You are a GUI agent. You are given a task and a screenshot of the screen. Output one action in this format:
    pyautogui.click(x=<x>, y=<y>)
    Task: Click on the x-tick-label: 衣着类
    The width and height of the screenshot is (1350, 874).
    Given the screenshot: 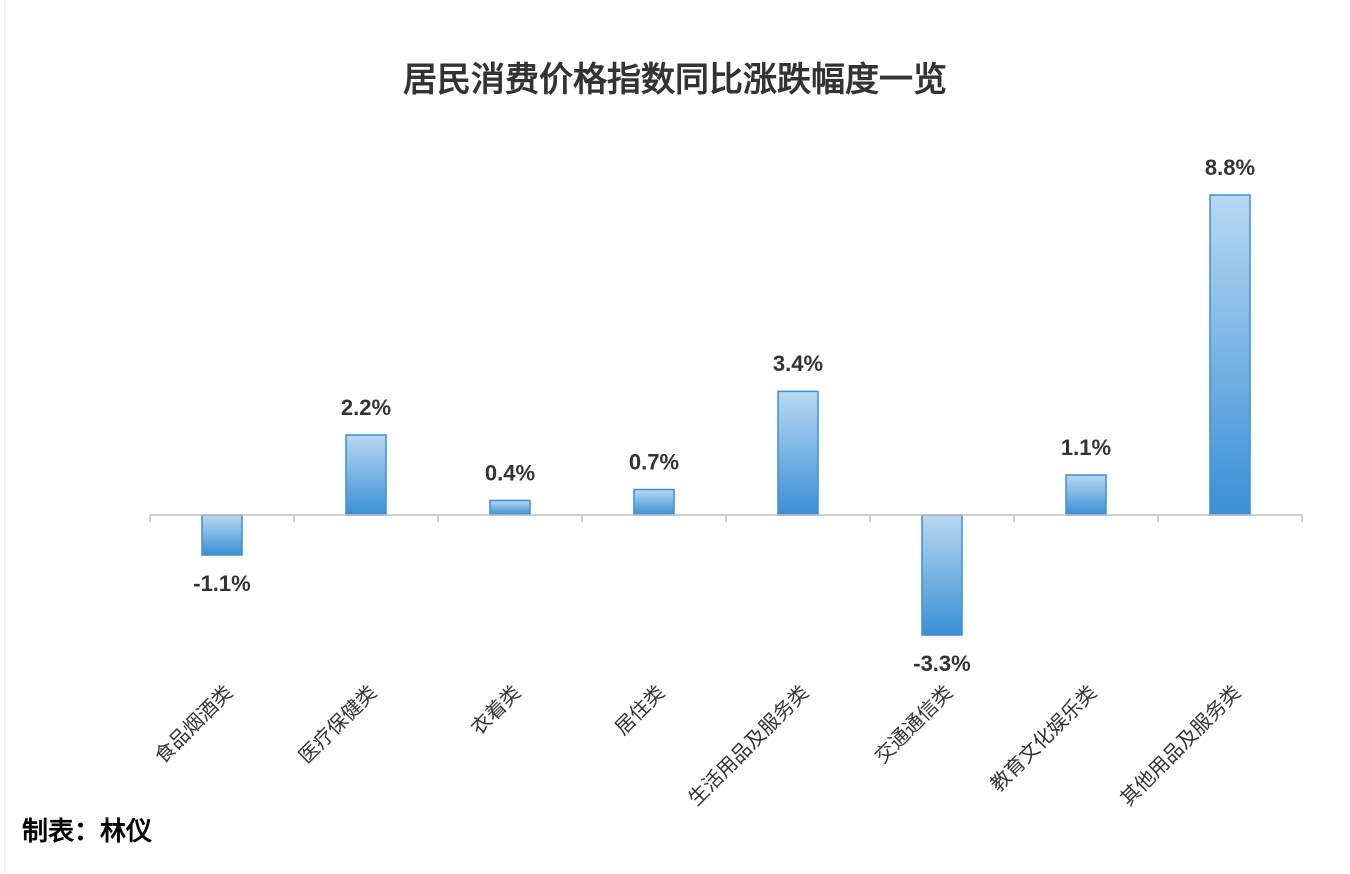 What is the action you would take?
    pyautogui.click(x=496, y=710)
    